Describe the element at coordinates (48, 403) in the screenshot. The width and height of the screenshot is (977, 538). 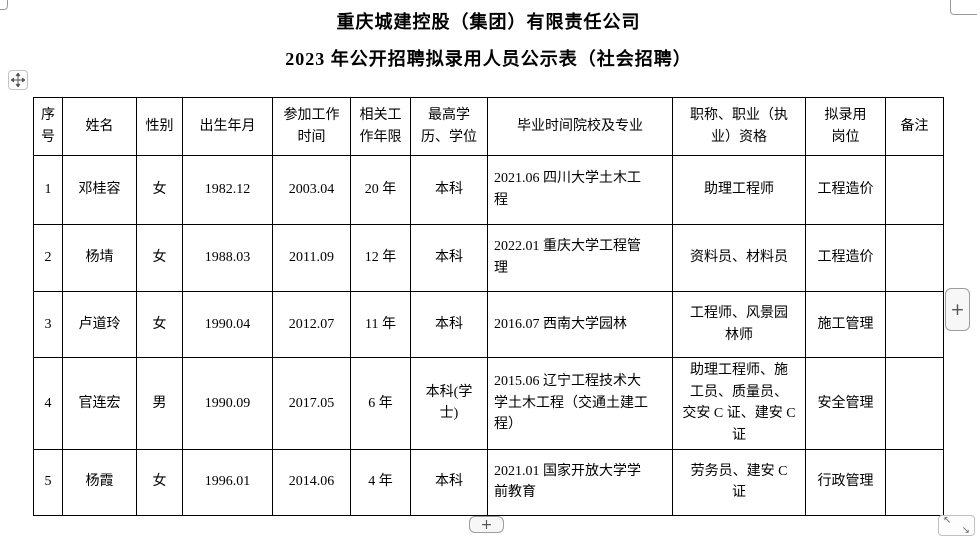
I see `table-cell: 4` at that location.